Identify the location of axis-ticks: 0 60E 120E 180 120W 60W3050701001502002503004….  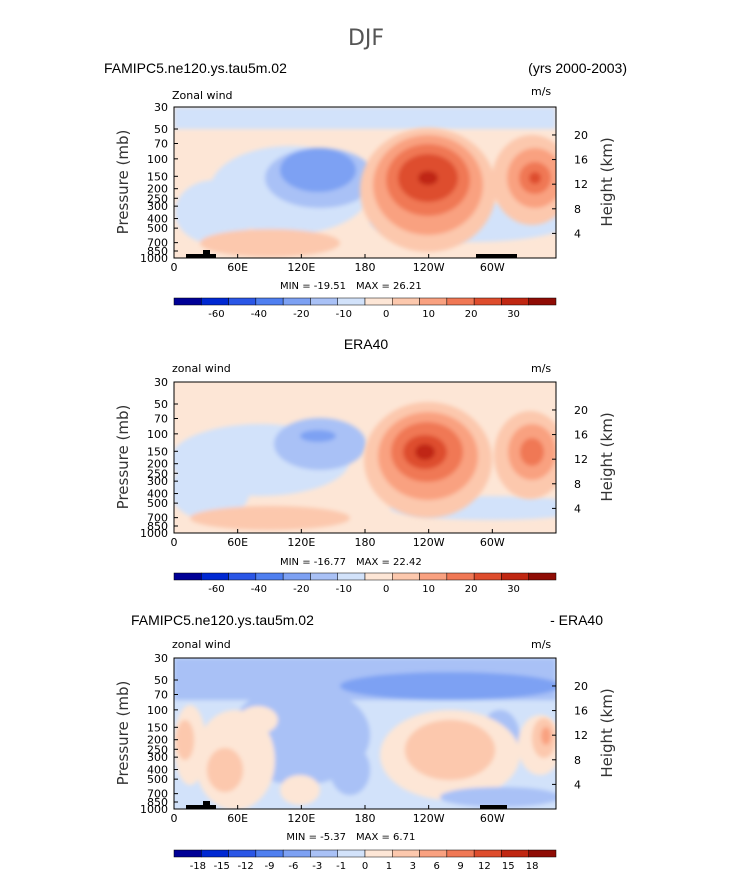
(364, 462).